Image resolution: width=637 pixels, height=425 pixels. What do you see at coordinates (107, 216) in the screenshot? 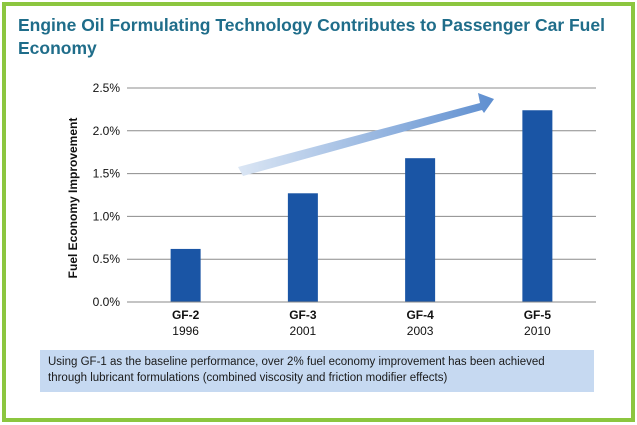
I see `y-tick-label: 1.0%` at bounding box center [107, 216].